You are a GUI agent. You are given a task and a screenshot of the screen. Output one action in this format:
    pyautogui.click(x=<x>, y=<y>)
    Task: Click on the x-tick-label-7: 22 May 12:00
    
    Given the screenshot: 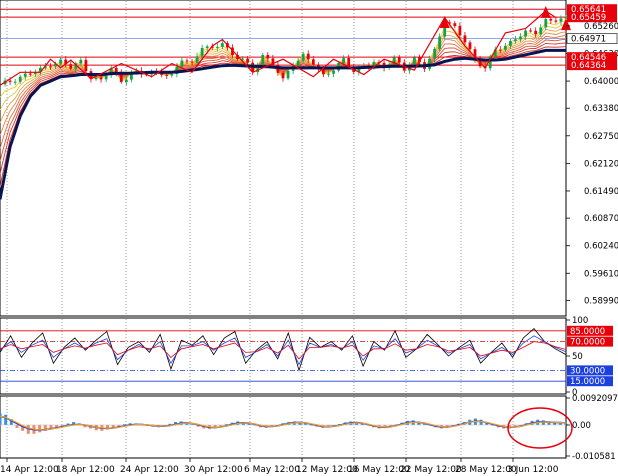 What is the action you would take?
    pyautogui.click(x=431, y=470)
    